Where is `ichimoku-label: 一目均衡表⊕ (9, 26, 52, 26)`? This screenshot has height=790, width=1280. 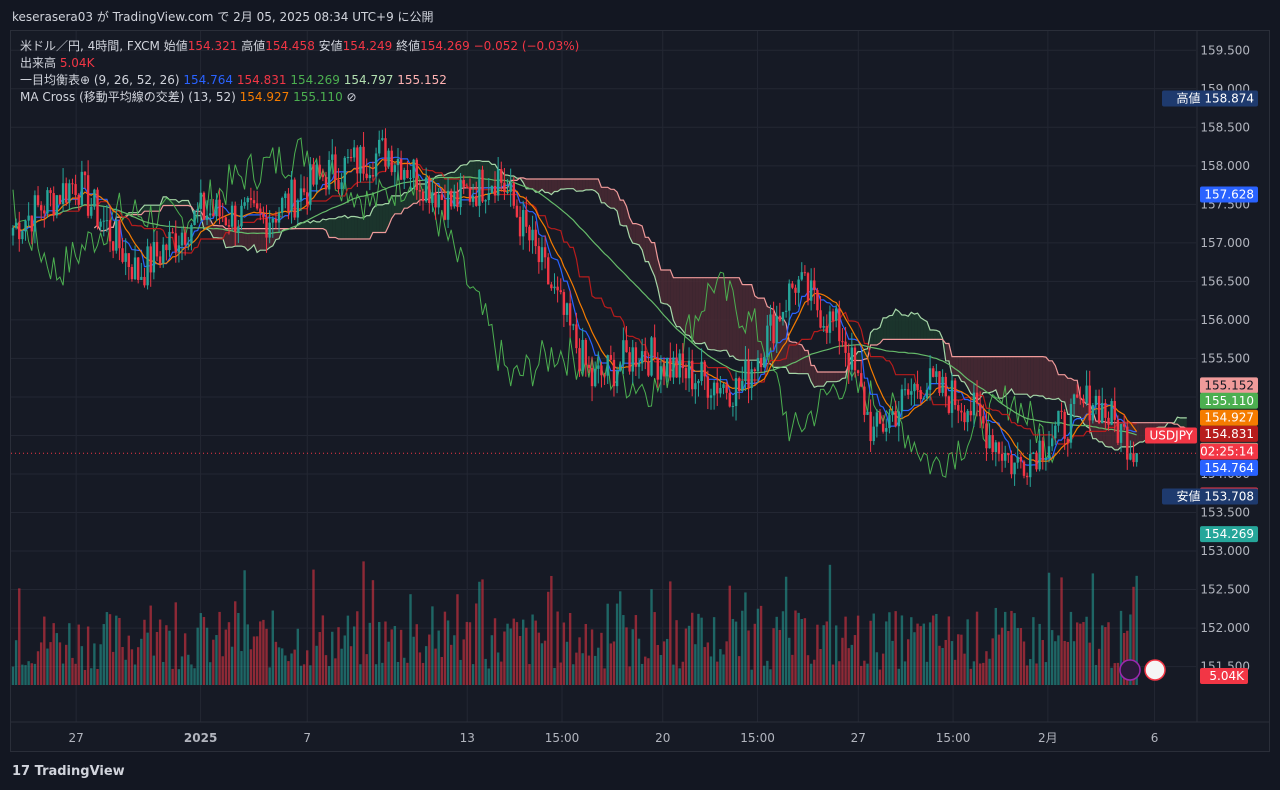
ichimoku-label: 一目均衡表⊕ (9, 26, 52, 26) is located at coordinates (100, 80).